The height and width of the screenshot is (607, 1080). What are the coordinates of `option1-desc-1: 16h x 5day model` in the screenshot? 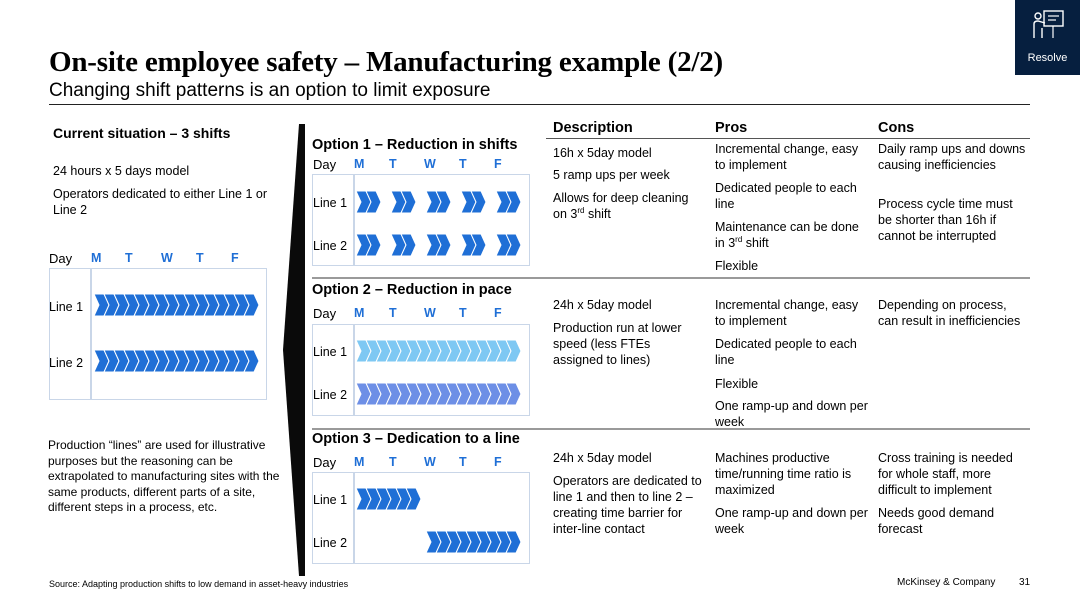 It's located at (602, 153).